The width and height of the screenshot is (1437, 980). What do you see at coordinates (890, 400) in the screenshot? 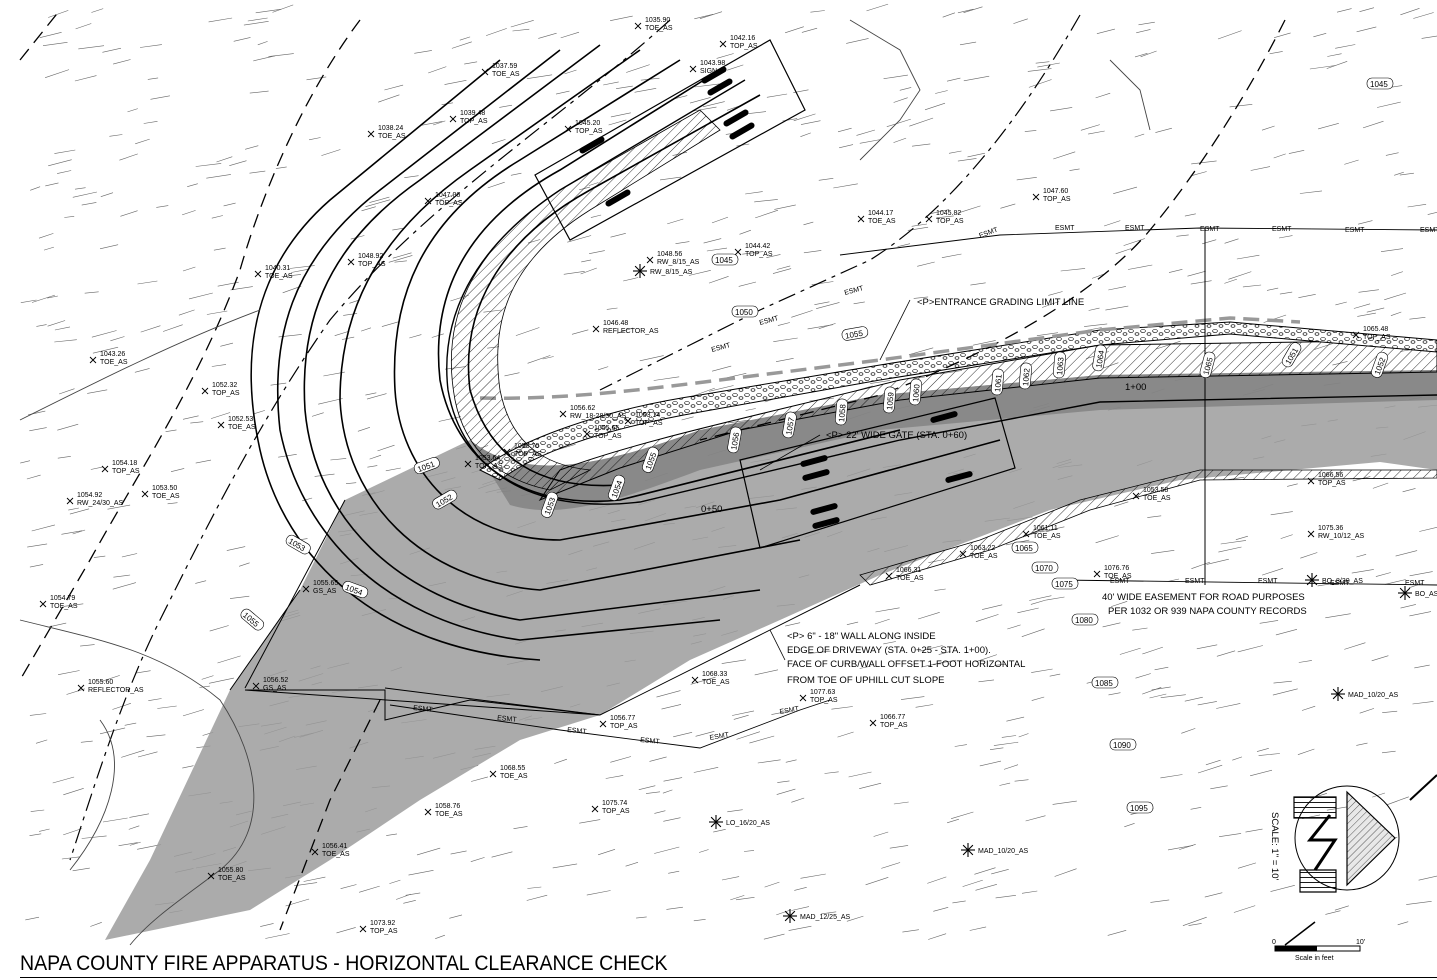
I see `contour-label-text: 1059` at bounding box center [890, 400].